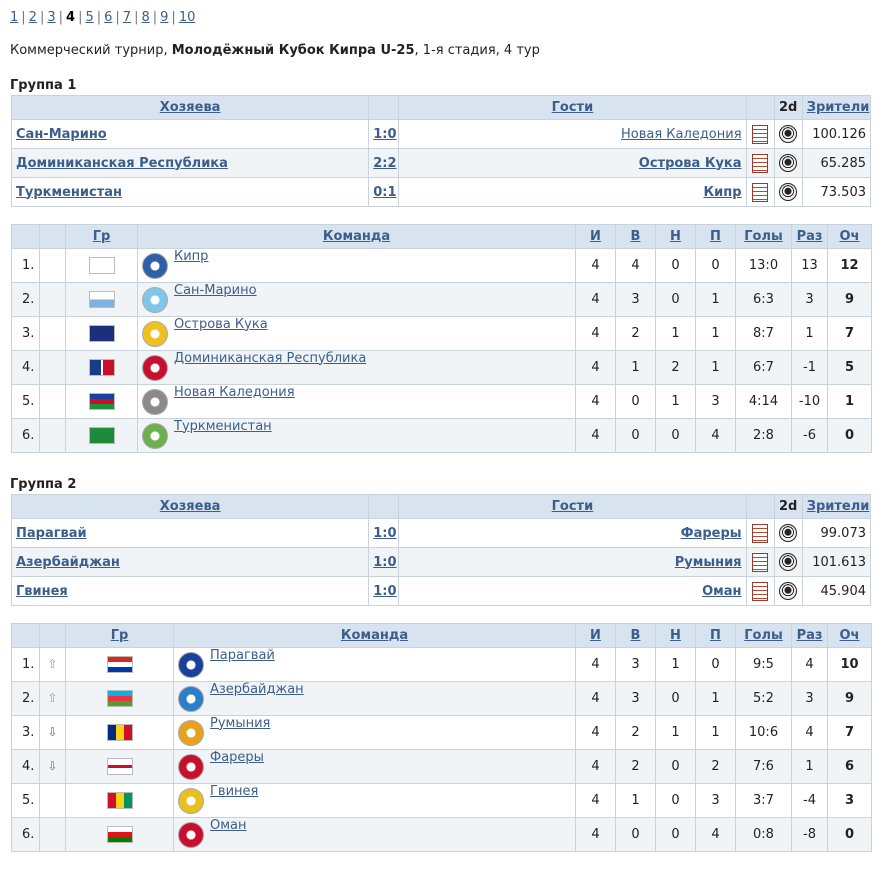 The image size is (884, 869). I want to click on pager-round-link: 8, so click(145, 17).